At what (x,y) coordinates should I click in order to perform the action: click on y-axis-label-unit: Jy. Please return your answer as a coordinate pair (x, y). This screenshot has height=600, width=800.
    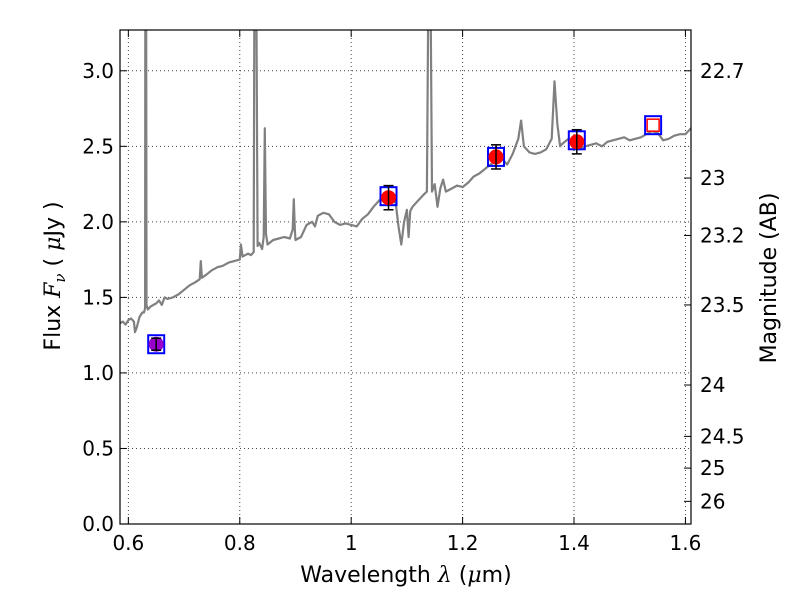
    Looking at the image, I should click on (53, 228).